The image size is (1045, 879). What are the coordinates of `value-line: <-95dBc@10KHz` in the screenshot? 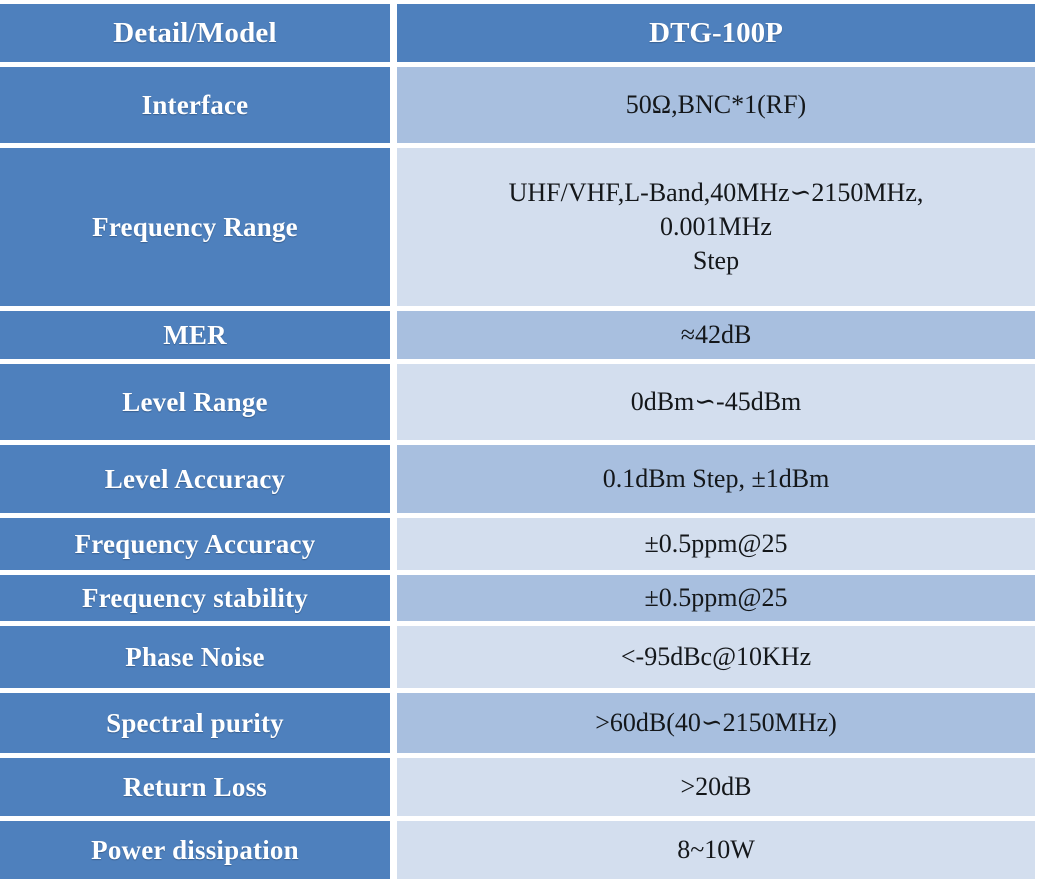 It's located at (716, 656).